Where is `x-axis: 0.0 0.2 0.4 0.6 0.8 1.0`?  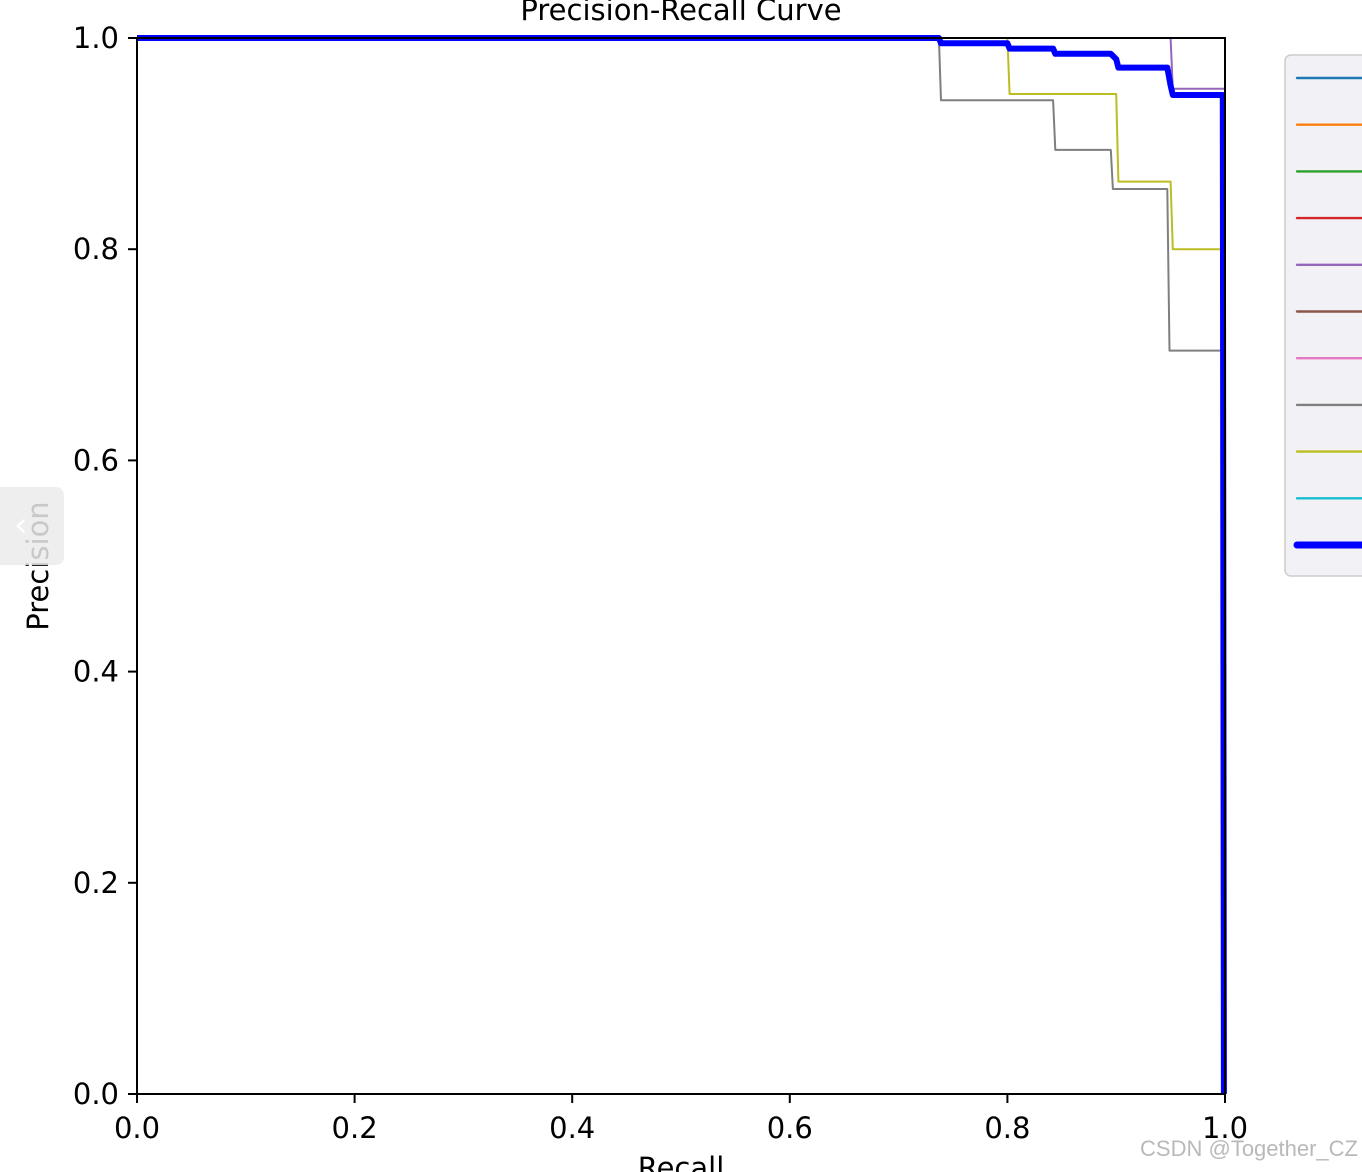 x-axis: 0.0 0.2 0.4 0.6 0.8 1.0 is located at coordinates (681, 1119).